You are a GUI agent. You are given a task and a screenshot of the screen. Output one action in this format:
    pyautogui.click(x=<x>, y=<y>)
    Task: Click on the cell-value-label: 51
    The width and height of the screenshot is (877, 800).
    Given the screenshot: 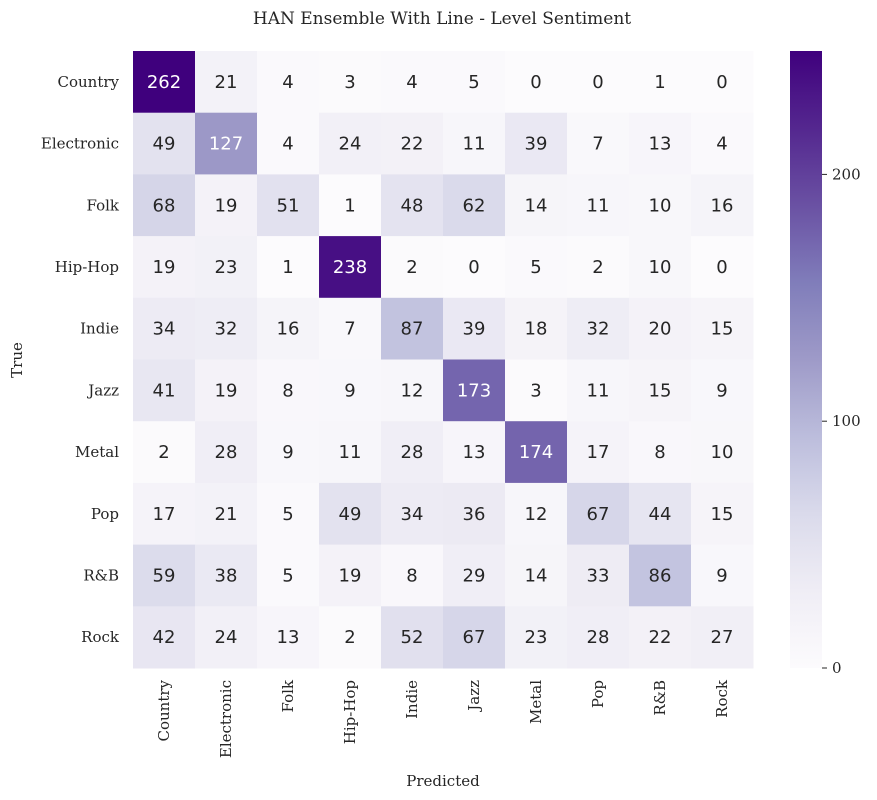 What is the action you would take?
    pyautogui.click(x=288, y=205)
    